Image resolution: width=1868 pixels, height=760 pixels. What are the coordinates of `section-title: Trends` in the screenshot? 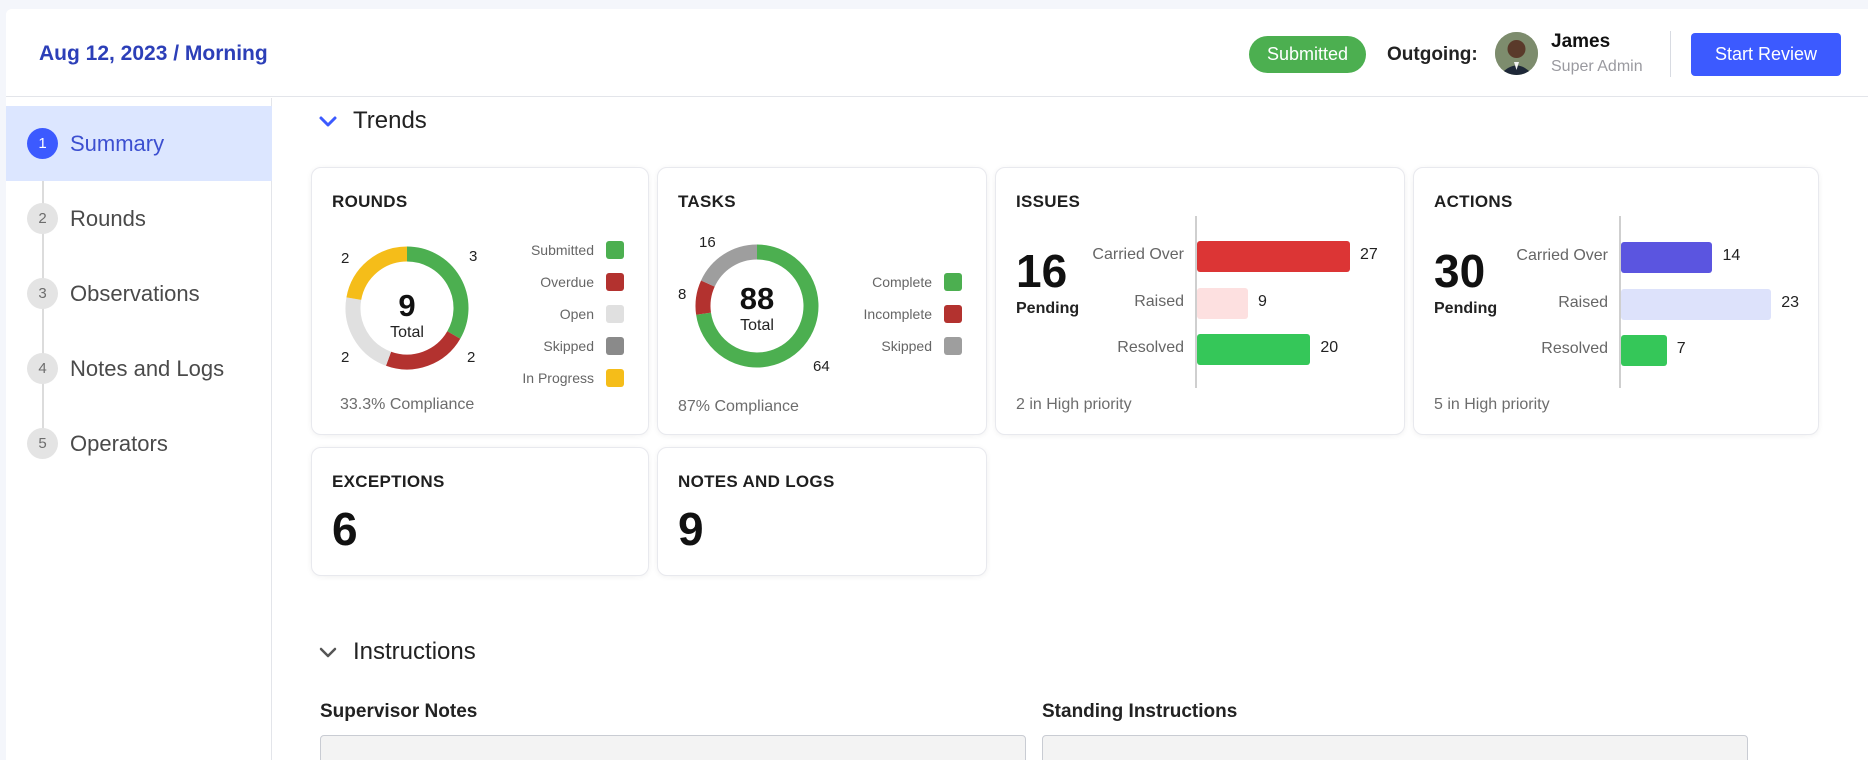 It's located at (390, 120).